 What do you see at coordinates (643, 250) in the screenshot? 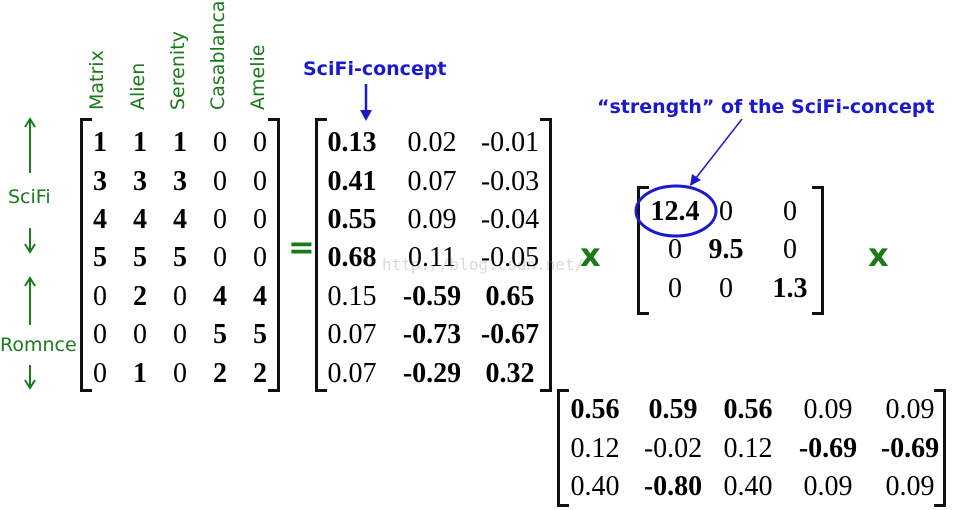
I see `matrix-sigma-left-bracket` at bounding box center [643, 250].